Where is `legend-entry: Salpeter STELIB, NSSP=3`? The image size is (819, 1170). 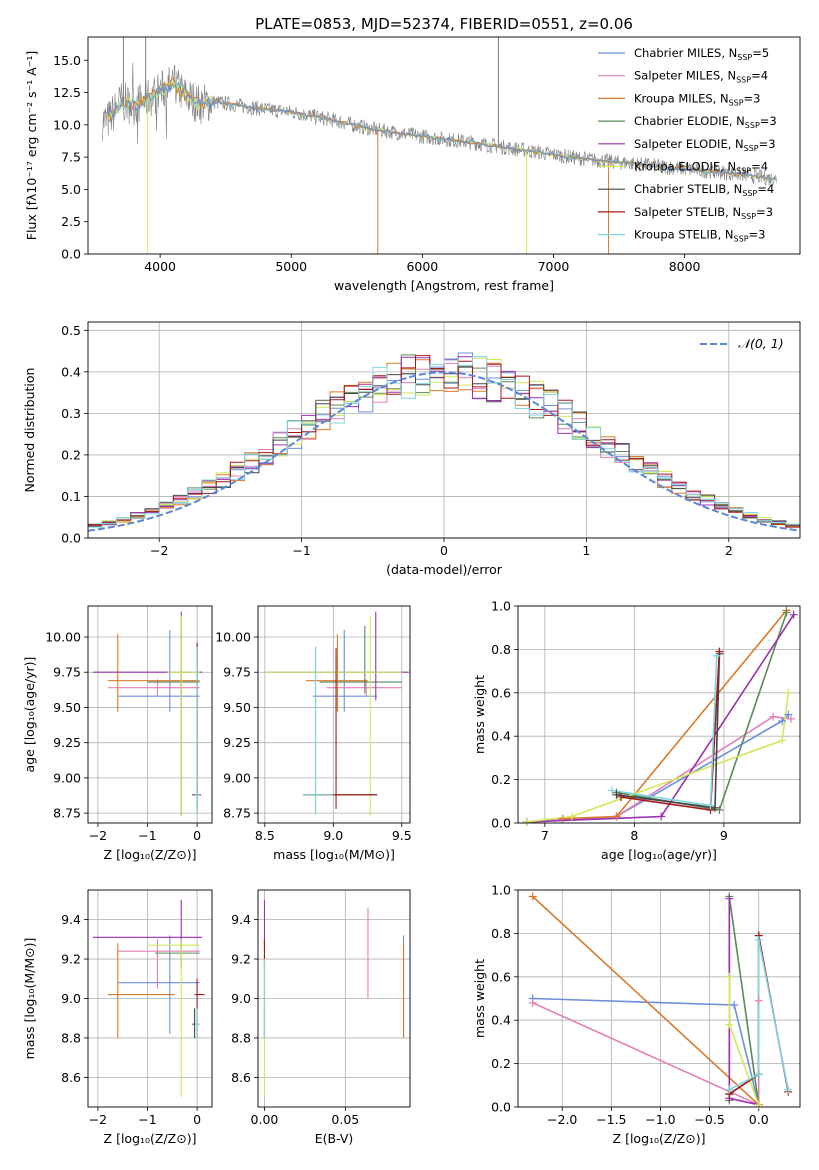
legend-entry: Salpeter STELIB, NSSP=3 is located at coordinates (703, 213).